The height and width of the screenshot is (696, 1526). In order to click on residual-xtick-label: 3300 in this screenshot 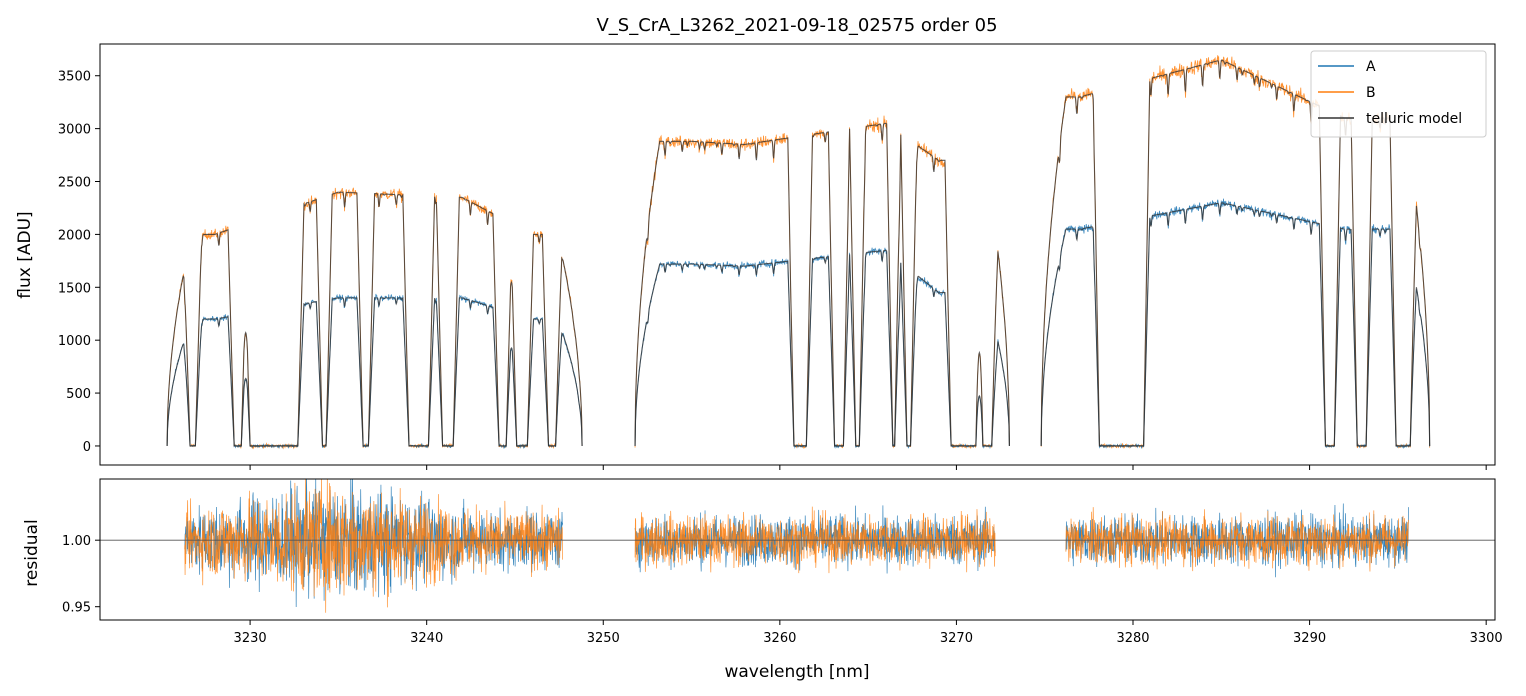, I will do `click(1486, 638)`.